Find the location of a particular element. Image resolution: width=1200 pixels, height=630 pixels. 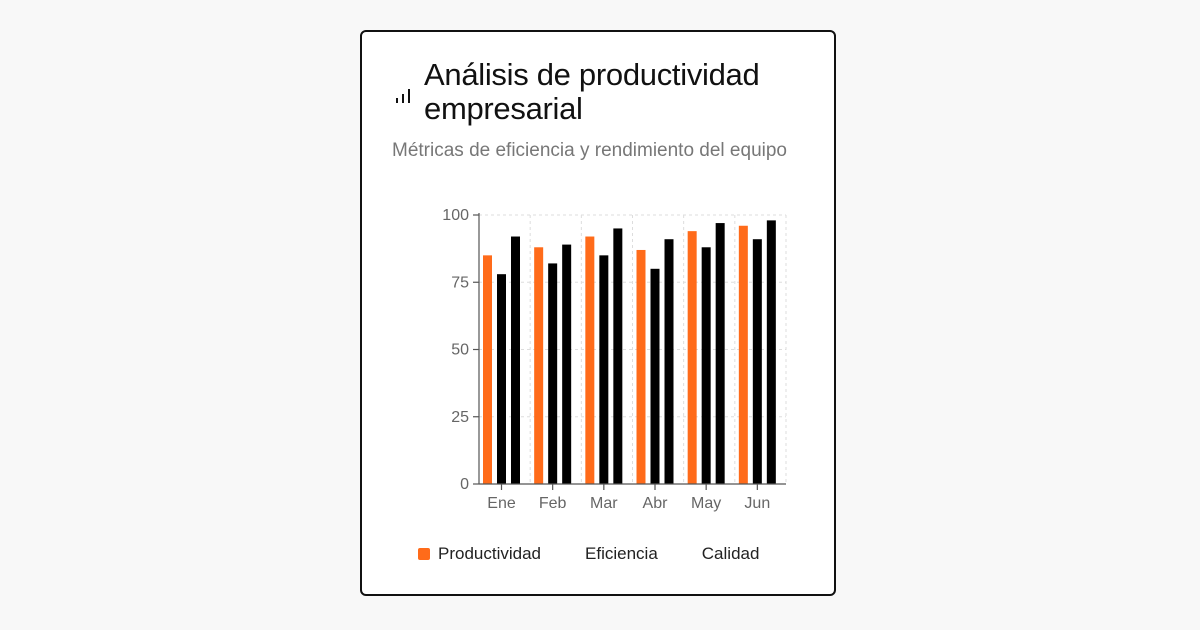

legend-item-productividad: Productividad is located at coordinates (479, 554).